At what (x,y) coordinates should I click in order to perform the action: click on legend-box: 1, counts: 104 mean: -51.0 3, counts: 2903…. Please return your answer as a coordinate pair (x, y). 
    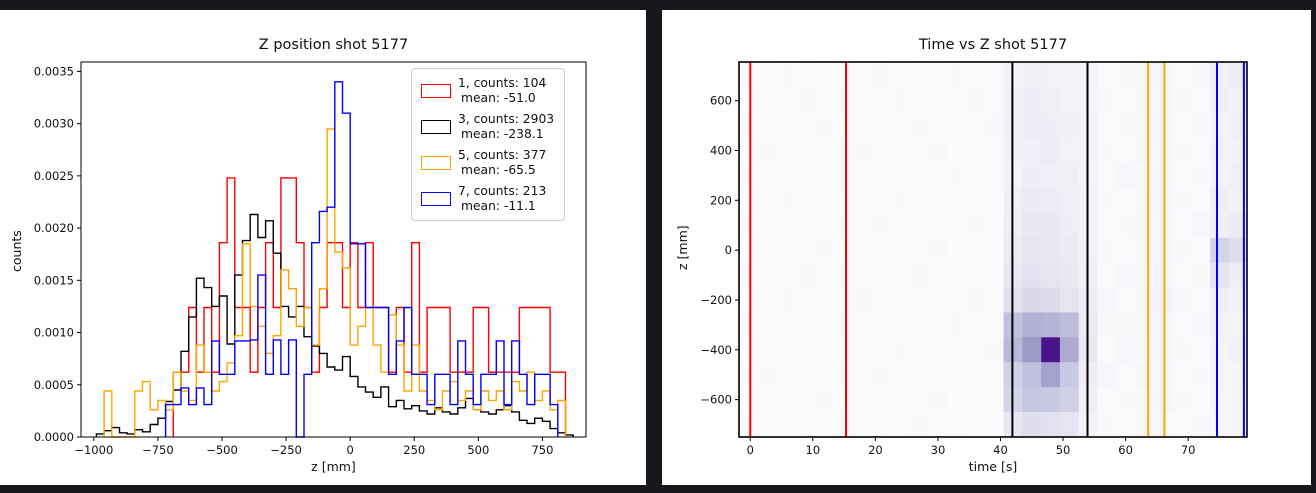
    Looking at the image, I should click on (488, 144).